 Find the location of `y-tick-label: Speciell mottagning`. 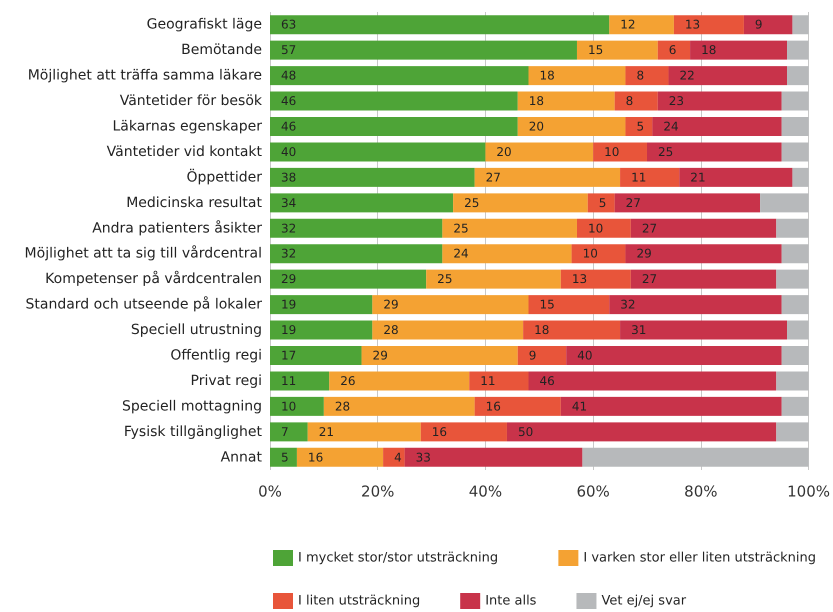

y-tick-label: Speciell mottagning is located at coordinates (192, 406).